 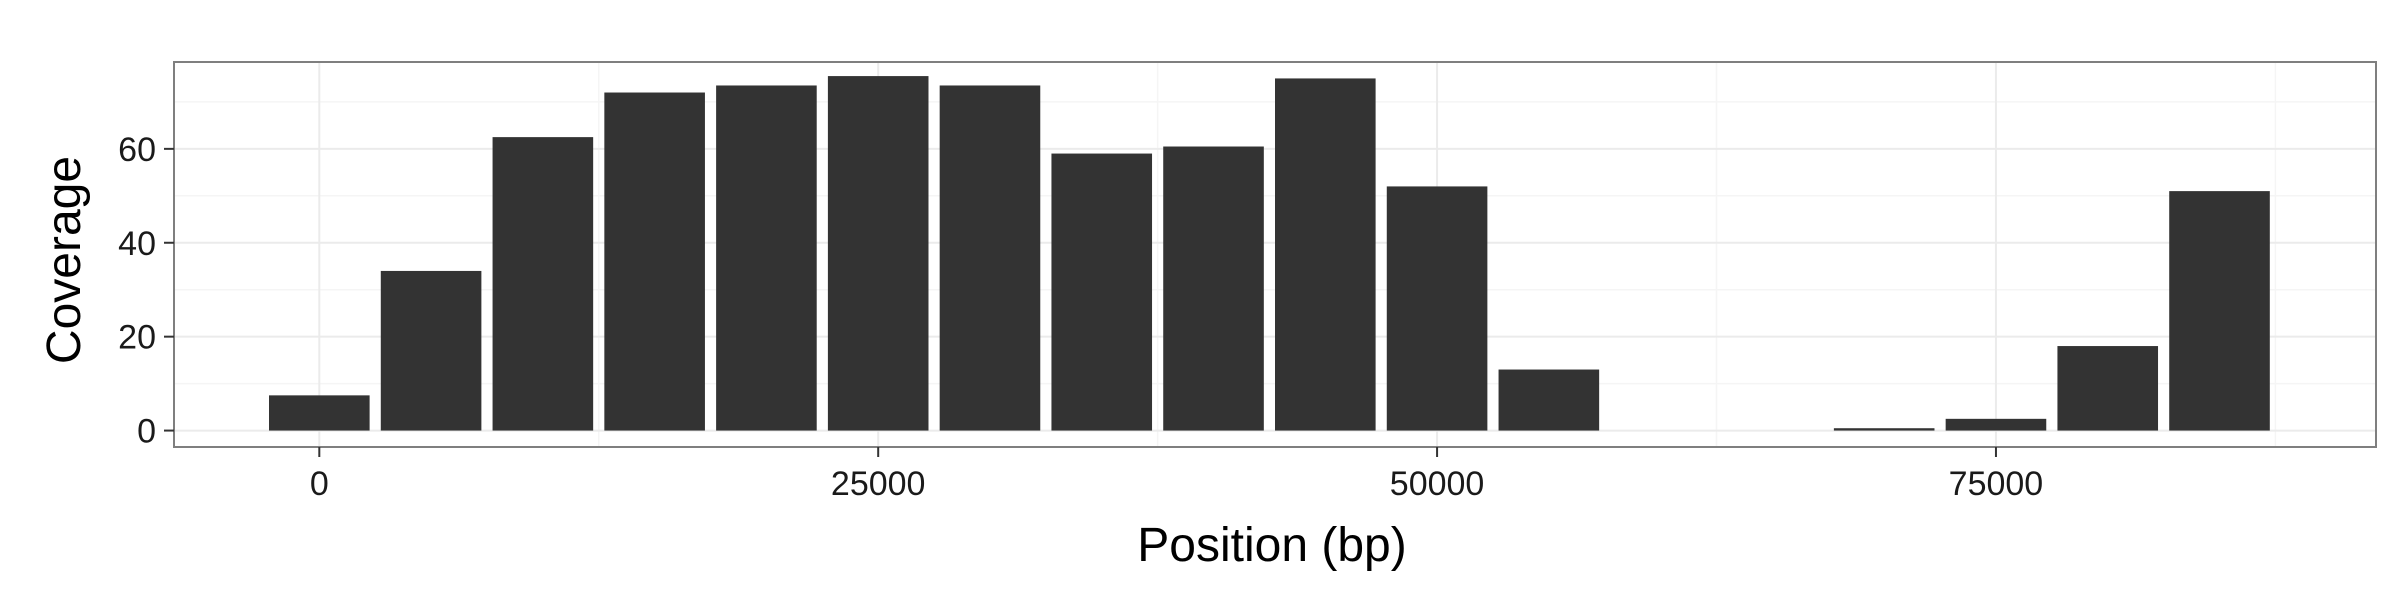 I want to click on y-axis-title: Coverage, so click(x=64, y=260).